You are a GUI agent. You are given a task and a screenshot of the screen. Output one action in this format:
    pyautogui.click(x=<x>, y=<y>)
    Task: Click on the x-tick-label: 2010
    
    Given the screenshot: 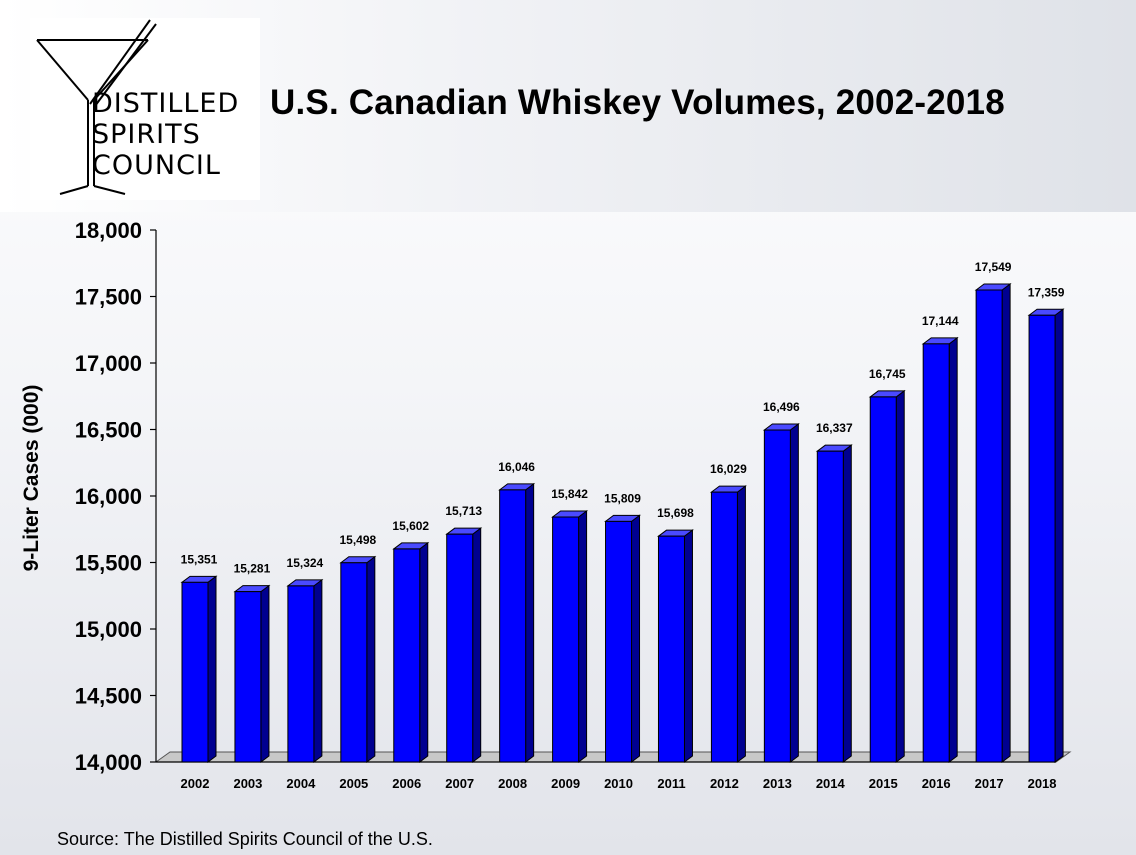 What is the action you would take?
    pyautogui.click(x=618, y=783)
    